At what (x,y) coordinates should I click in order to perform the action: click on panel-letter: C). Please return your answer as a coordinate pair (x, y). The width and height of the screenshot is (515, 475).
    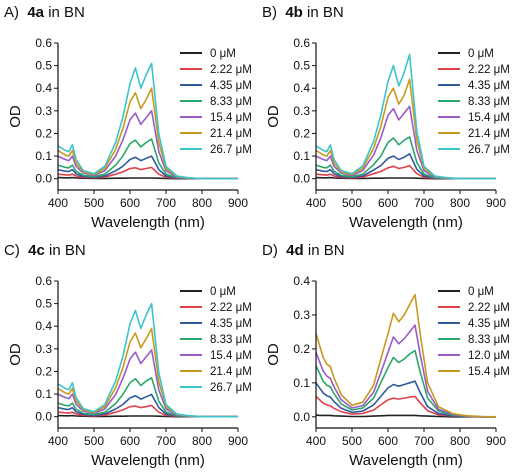
    Looking at the image, I should click on (12, 250).